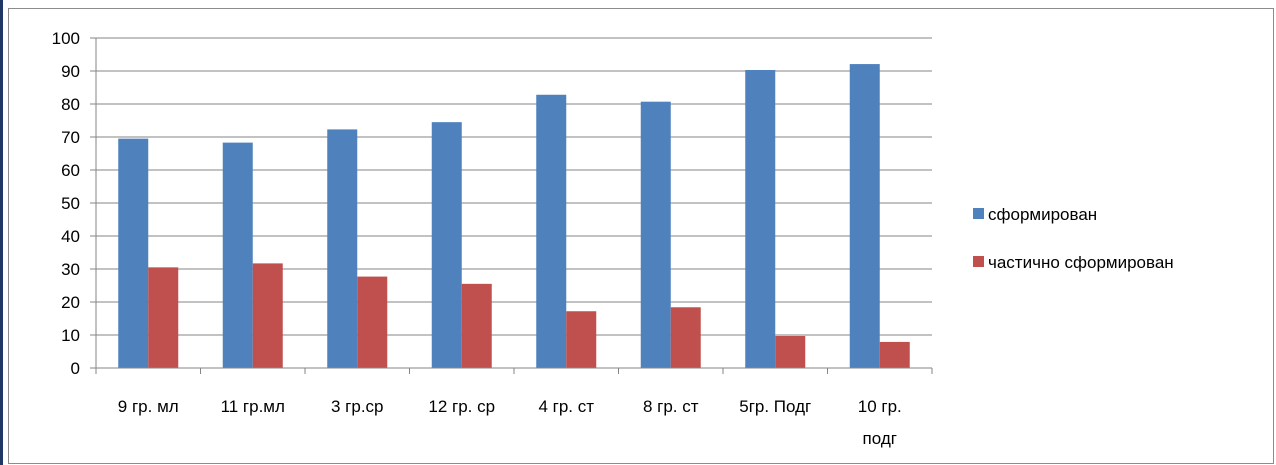 This screenshot has width=1276, height=465. Describe the element at coordinates (148, 406) in the screenshot. I see `x-tick-label: 9 гр. мл` at that location.